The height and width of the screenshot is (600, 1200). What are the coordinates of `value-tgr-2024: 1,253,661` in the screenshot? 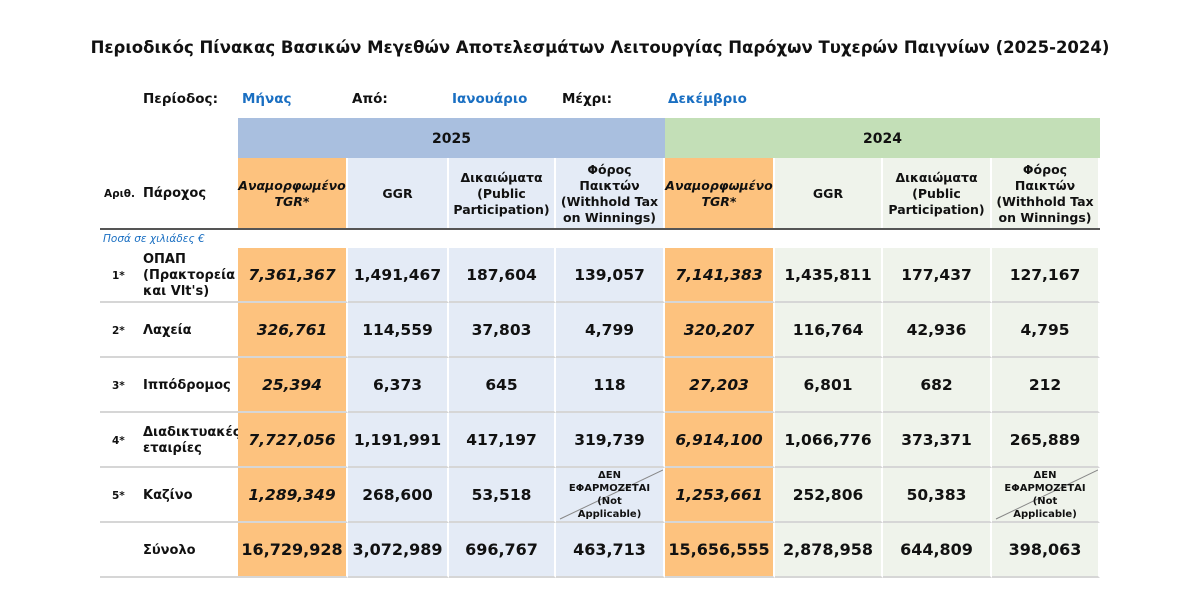 It's located at (720, 495).